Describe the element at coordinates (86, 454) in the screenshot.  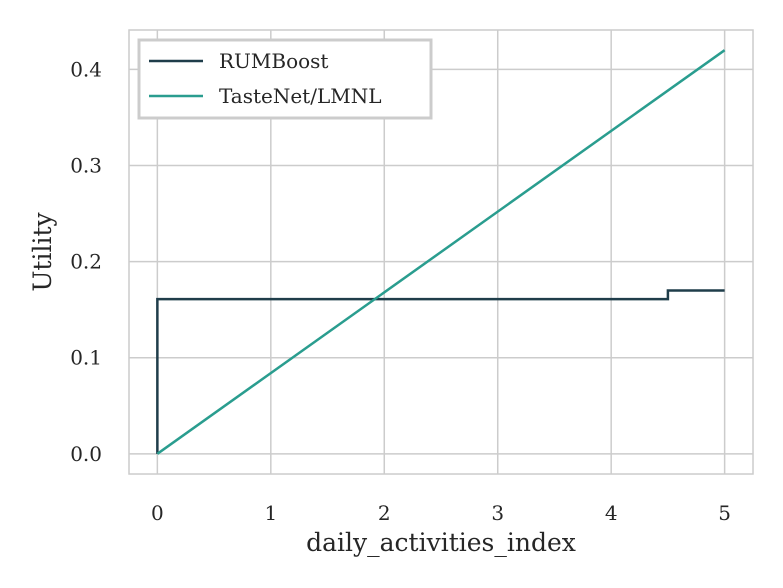
I see `y-tick-label: 0.0` at that location.